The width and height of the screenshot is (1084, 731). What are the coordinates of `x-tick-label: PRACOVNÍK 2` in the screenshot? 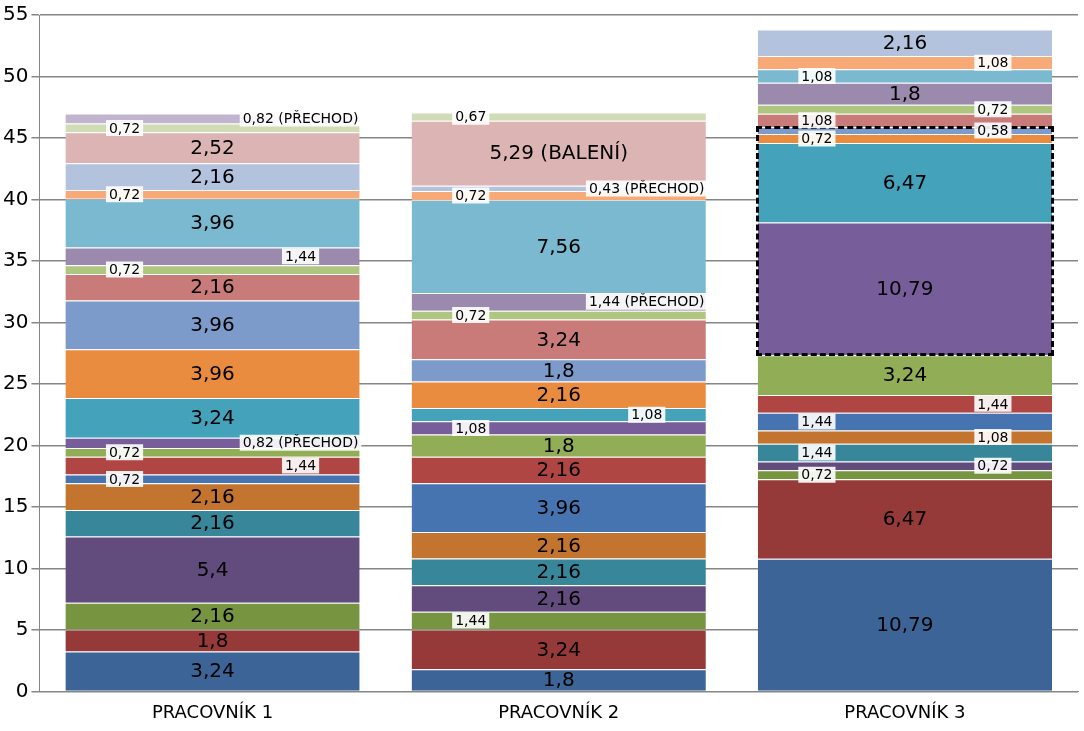 It's located at (559, 711).